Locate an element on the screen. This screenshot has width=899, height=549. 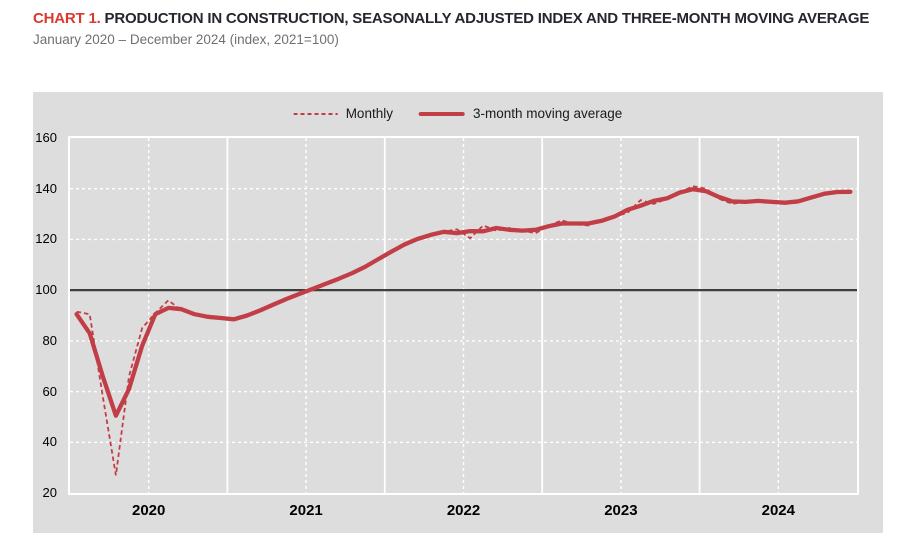
chart-number-label: CHART 1. is located at coordinates (67, 18).